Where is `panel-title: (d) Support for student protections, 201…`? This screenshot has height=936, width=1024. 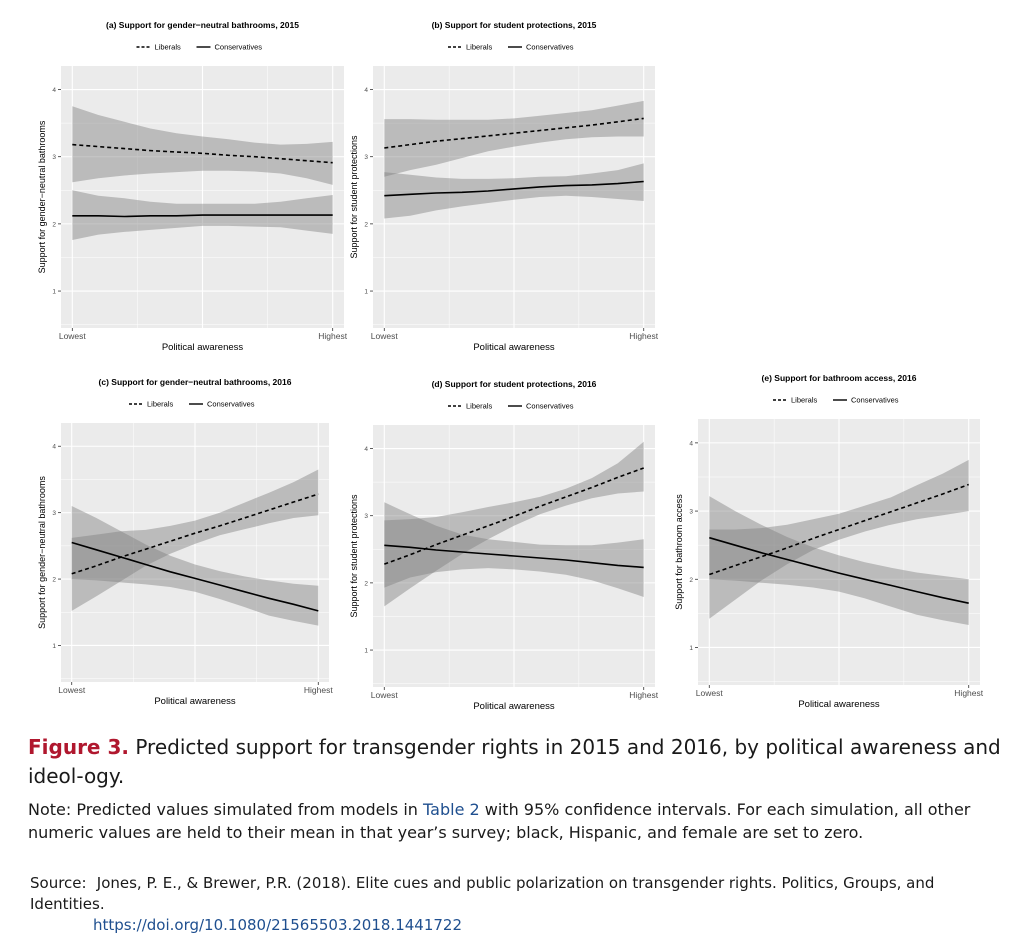 panel-title: (d) Support for student protections, 201… is located at coordinates (514, 384).